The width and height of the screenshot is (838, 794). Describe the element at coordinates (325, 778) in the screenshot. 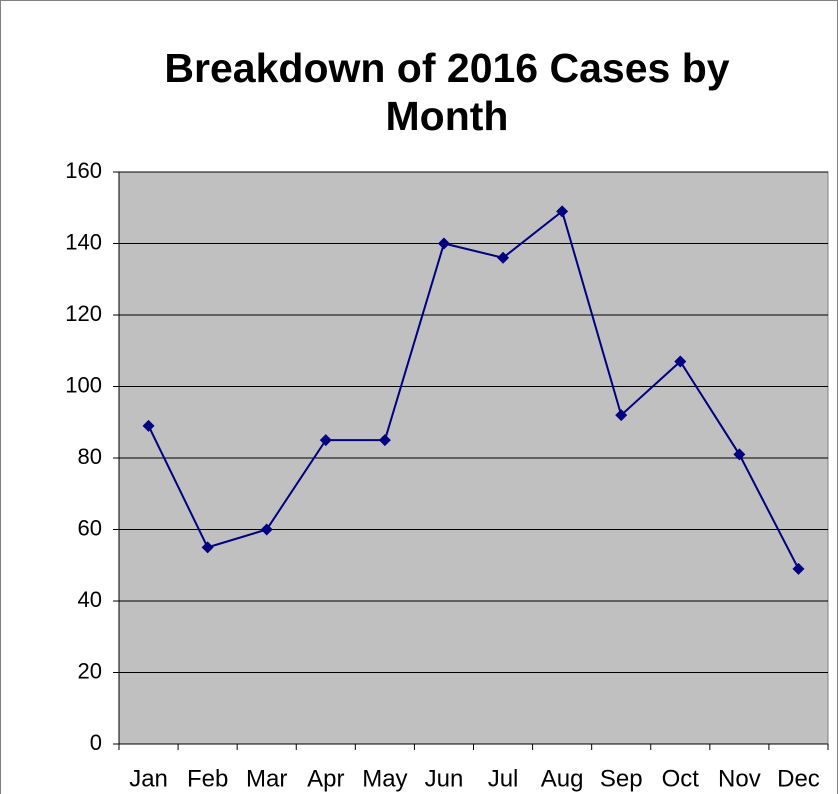

I see `x-tick-label: Apr` at that location.